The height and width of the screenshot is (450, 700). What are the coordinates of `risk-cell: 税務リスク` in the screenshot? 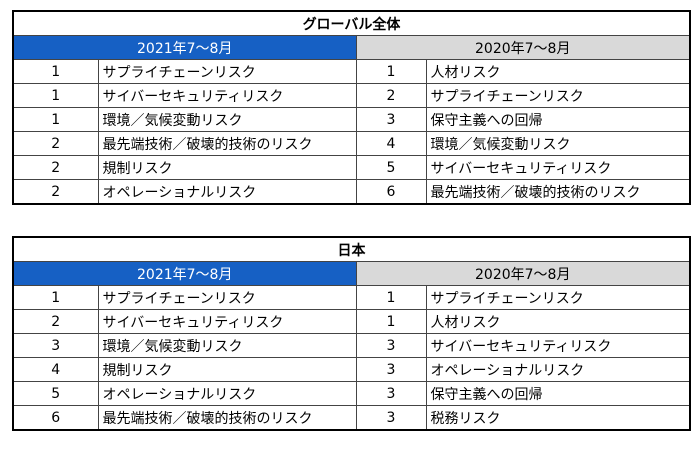 It's located at (558, 418).